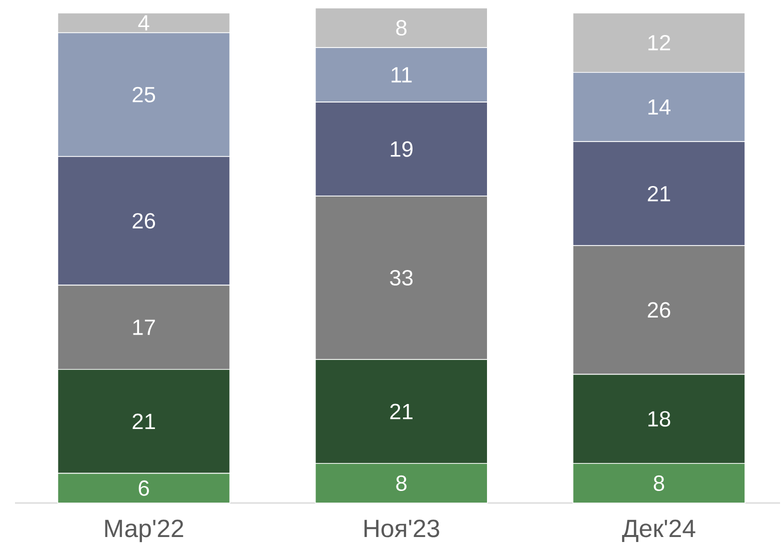 This screenshot has width=783, height=548. I want to click on data-label: 12, so click(659, 42).